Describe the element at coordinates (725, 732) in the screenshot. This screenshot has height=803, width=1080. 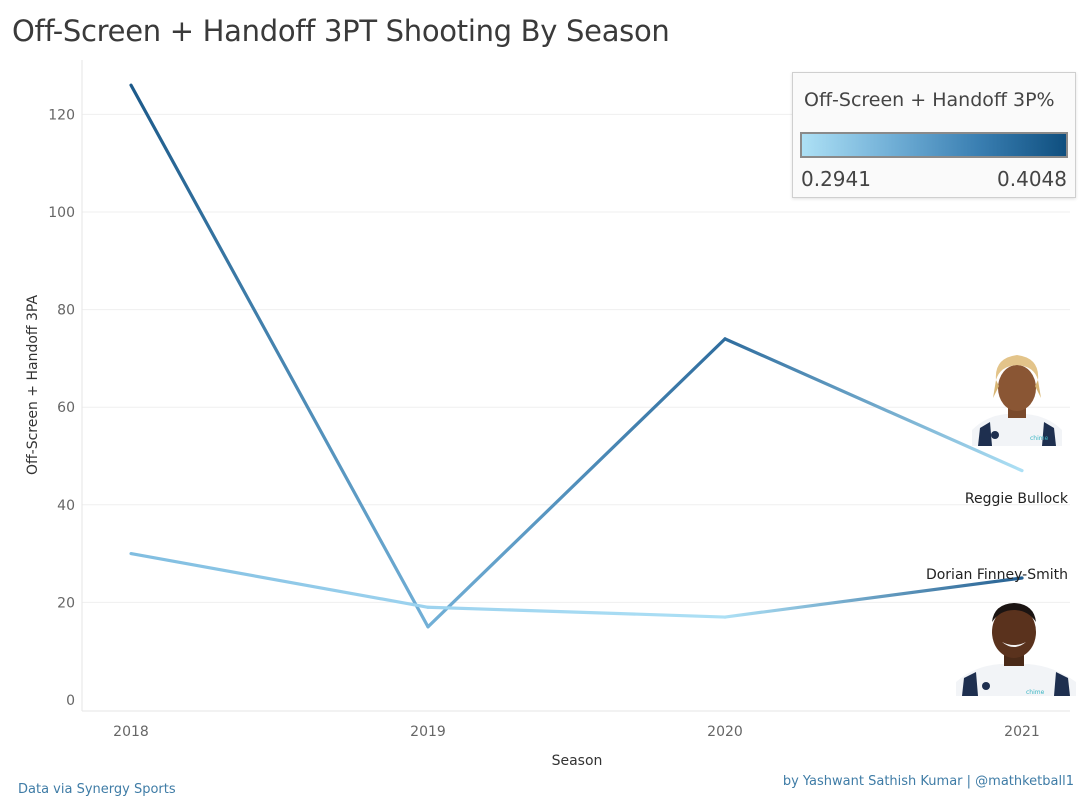
I see `x-tick-label: 2020` at that location.